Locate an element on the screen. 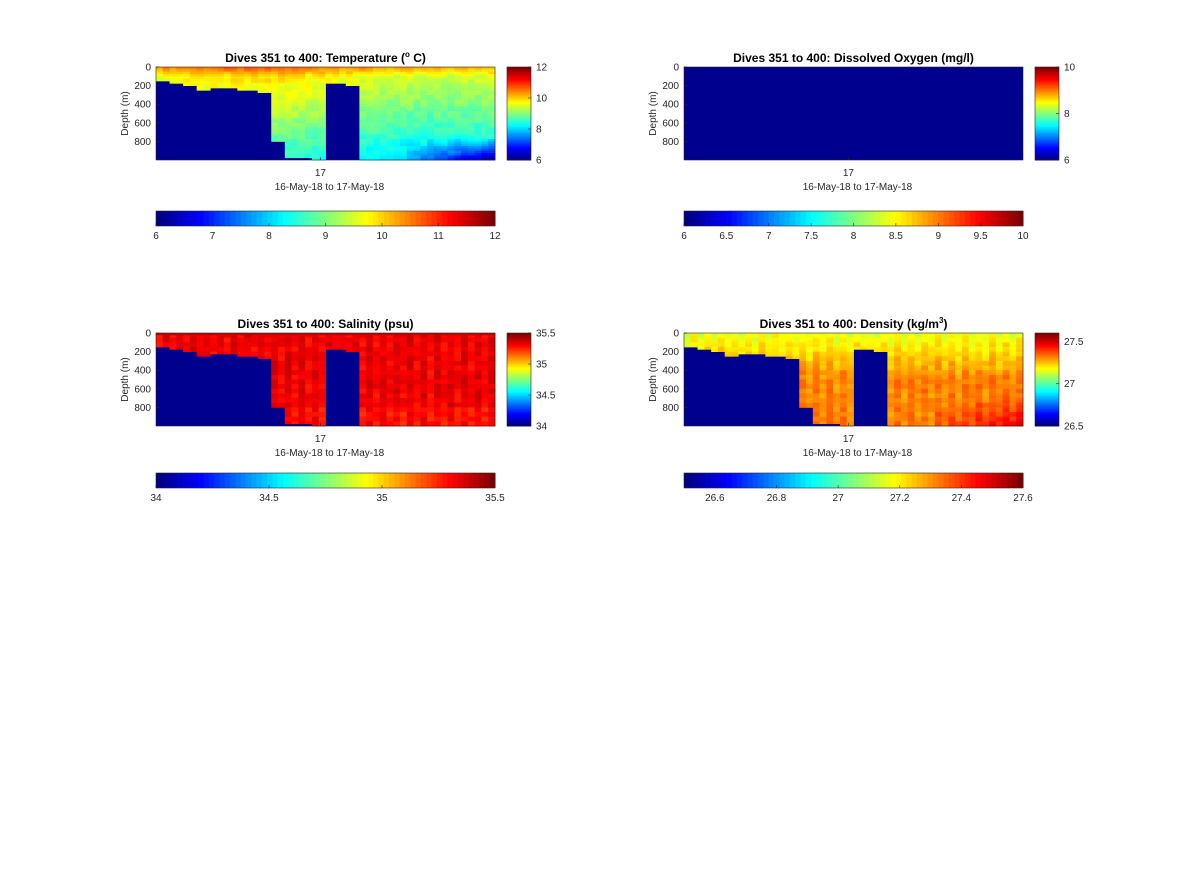  density-hcolorbar-step is located at coordinates (830, 480).